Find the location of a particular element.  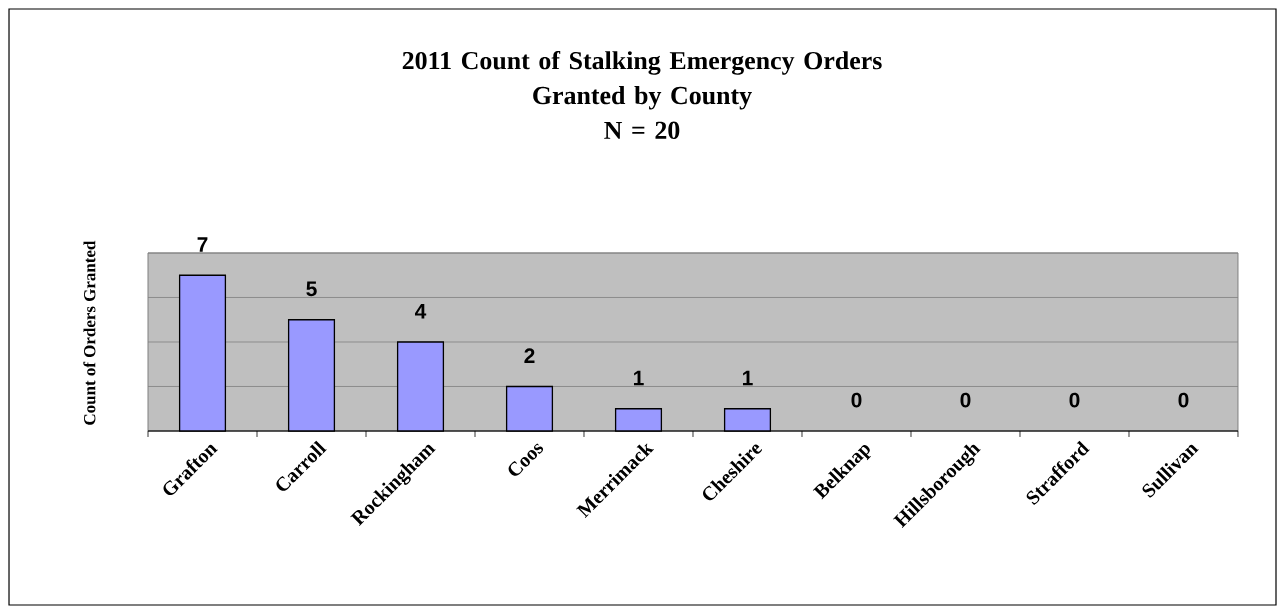

data-label: 2 is located at coordinates (529, 355).